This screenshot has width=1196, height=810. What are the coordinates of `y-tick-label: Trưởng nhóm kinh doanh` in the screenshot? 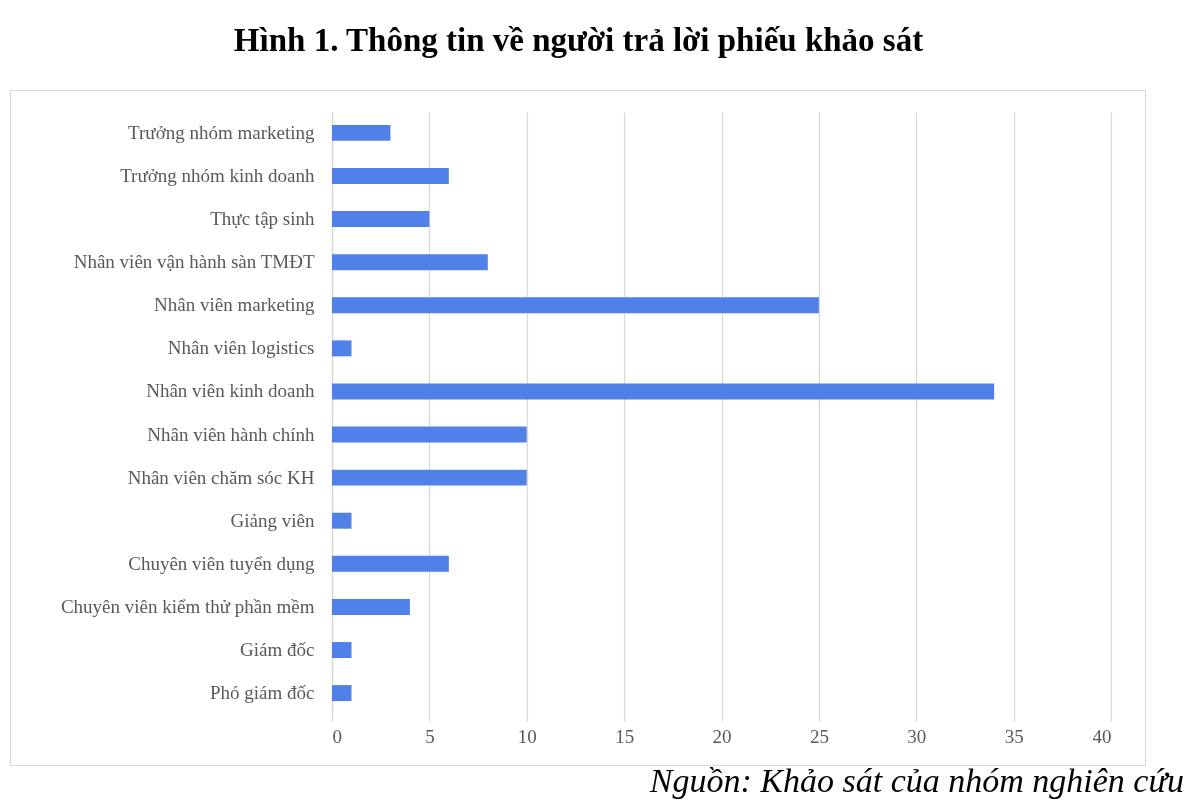 It's located at (217, 175).